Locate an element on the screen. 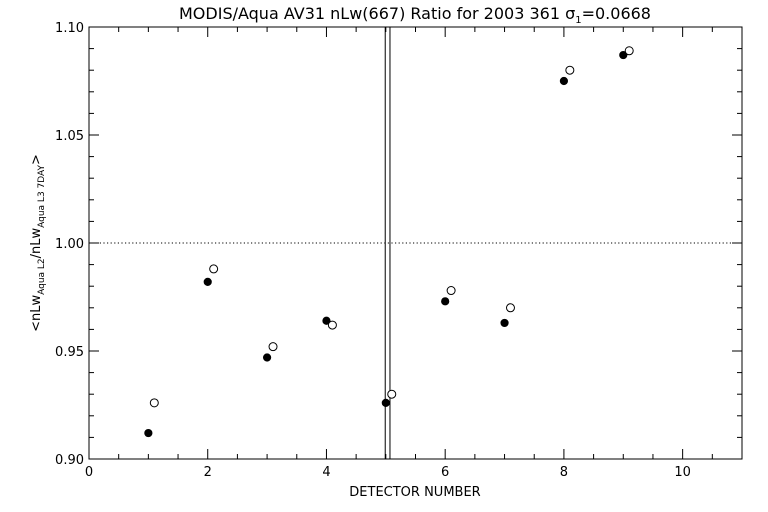 The width and height of the screenshot is (768, 512). x-tick-label: 8 is located at coordinates (564, 472).